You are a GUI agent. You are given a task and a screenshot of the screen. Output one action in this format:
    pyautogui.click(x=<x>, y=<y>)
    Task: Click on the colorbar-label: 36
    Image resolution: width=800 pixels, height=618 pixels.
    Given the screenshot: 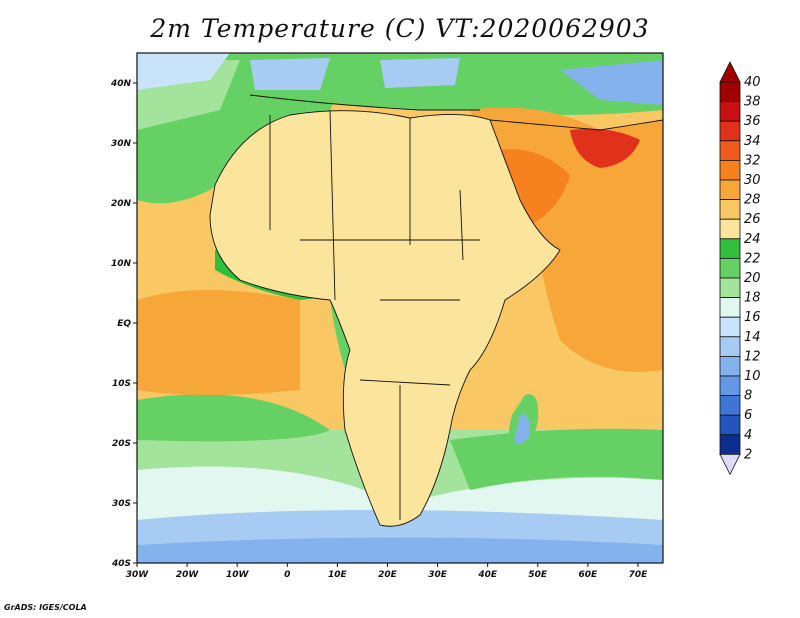 What is the action you would take?
    pyautogui.click(x=752, y=121)
    